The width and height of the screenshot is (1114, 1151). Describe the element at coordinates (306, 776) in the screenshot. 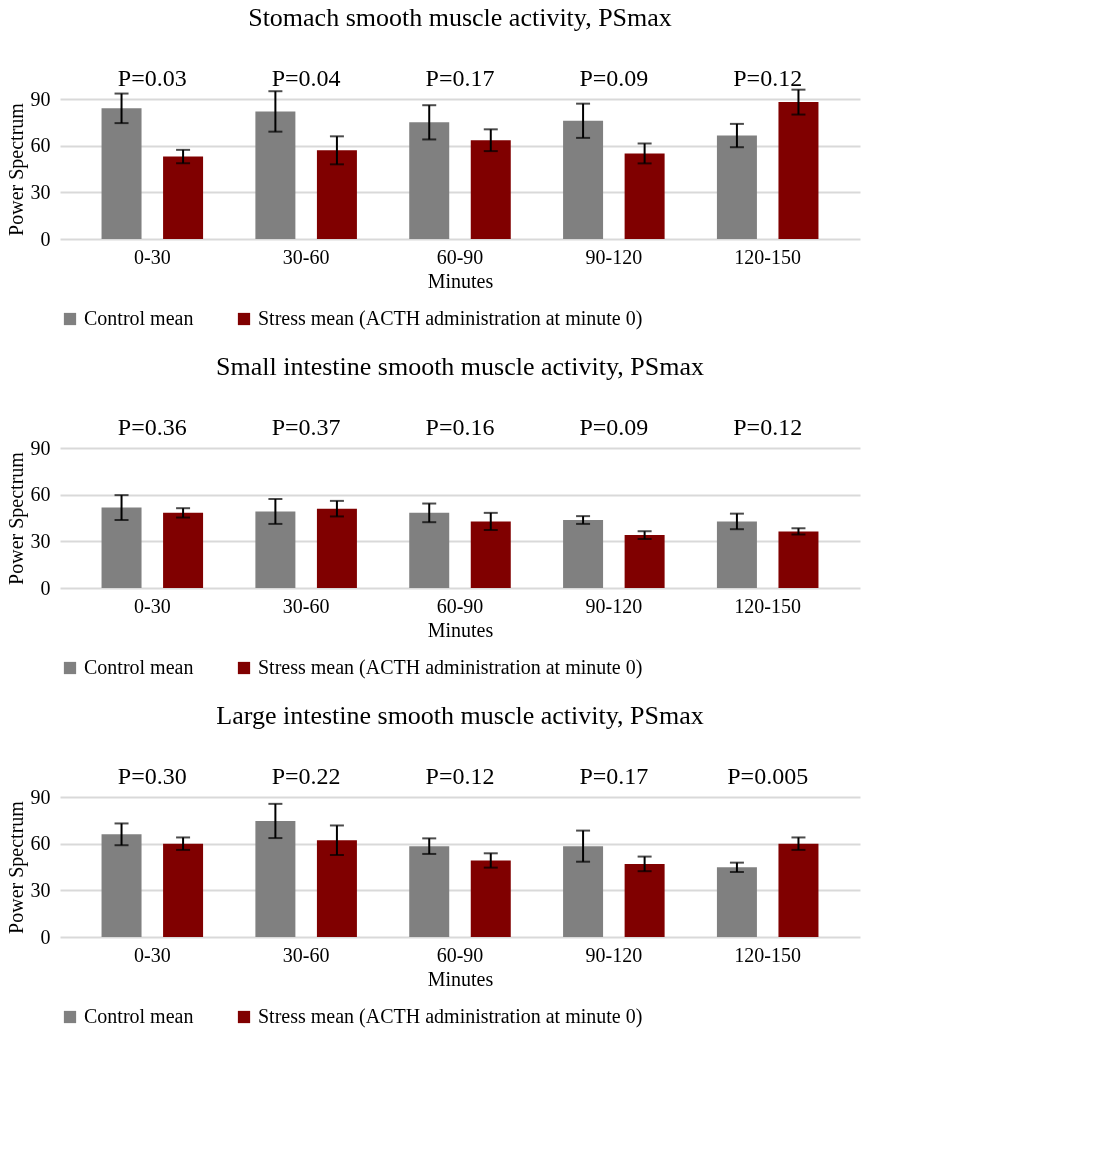

I see `text: P=0.22` at that location.